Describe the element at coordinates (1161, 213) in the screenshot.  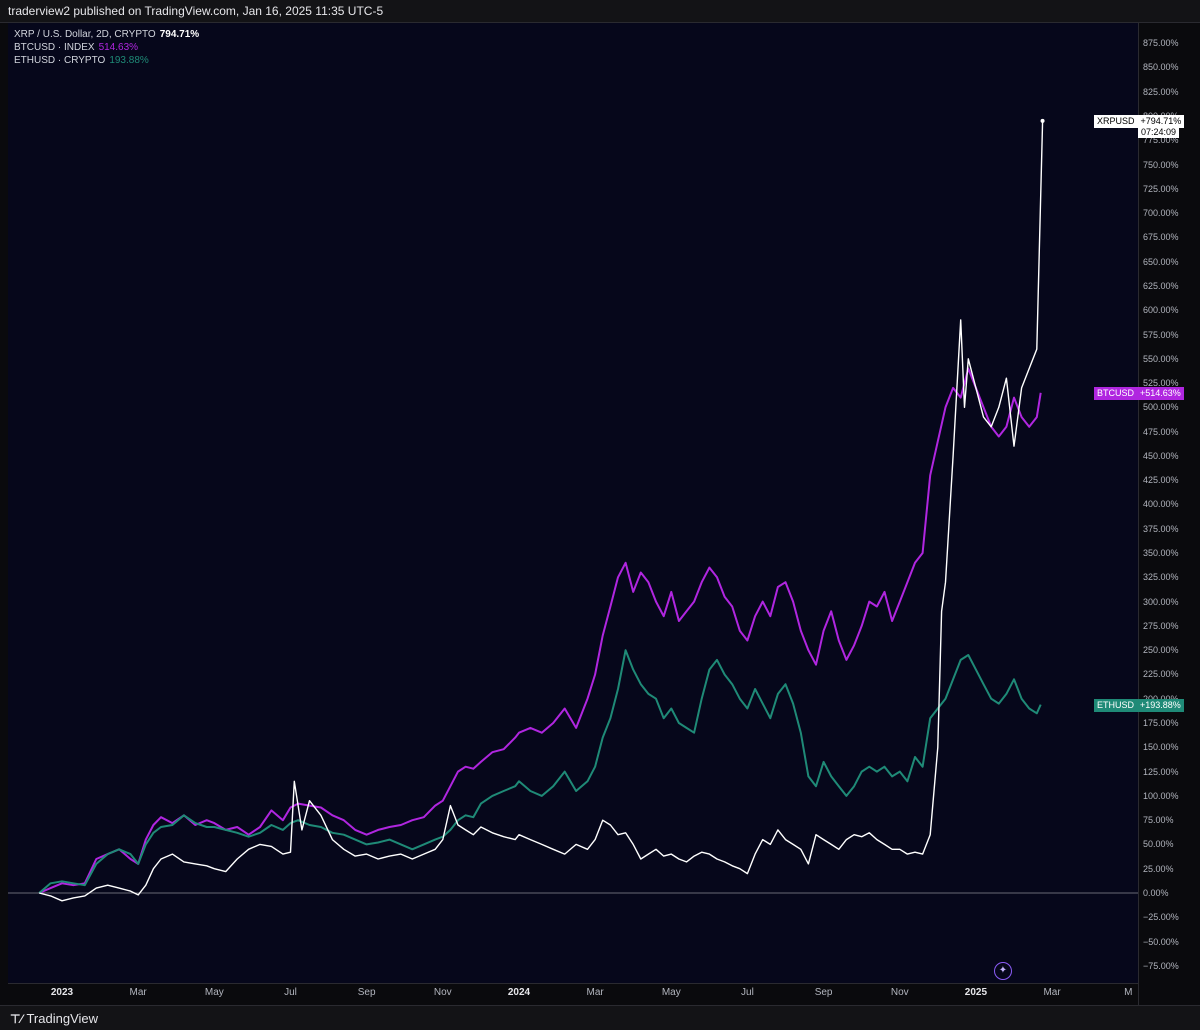
I see `y-tick-label: 700.00%` at that location.